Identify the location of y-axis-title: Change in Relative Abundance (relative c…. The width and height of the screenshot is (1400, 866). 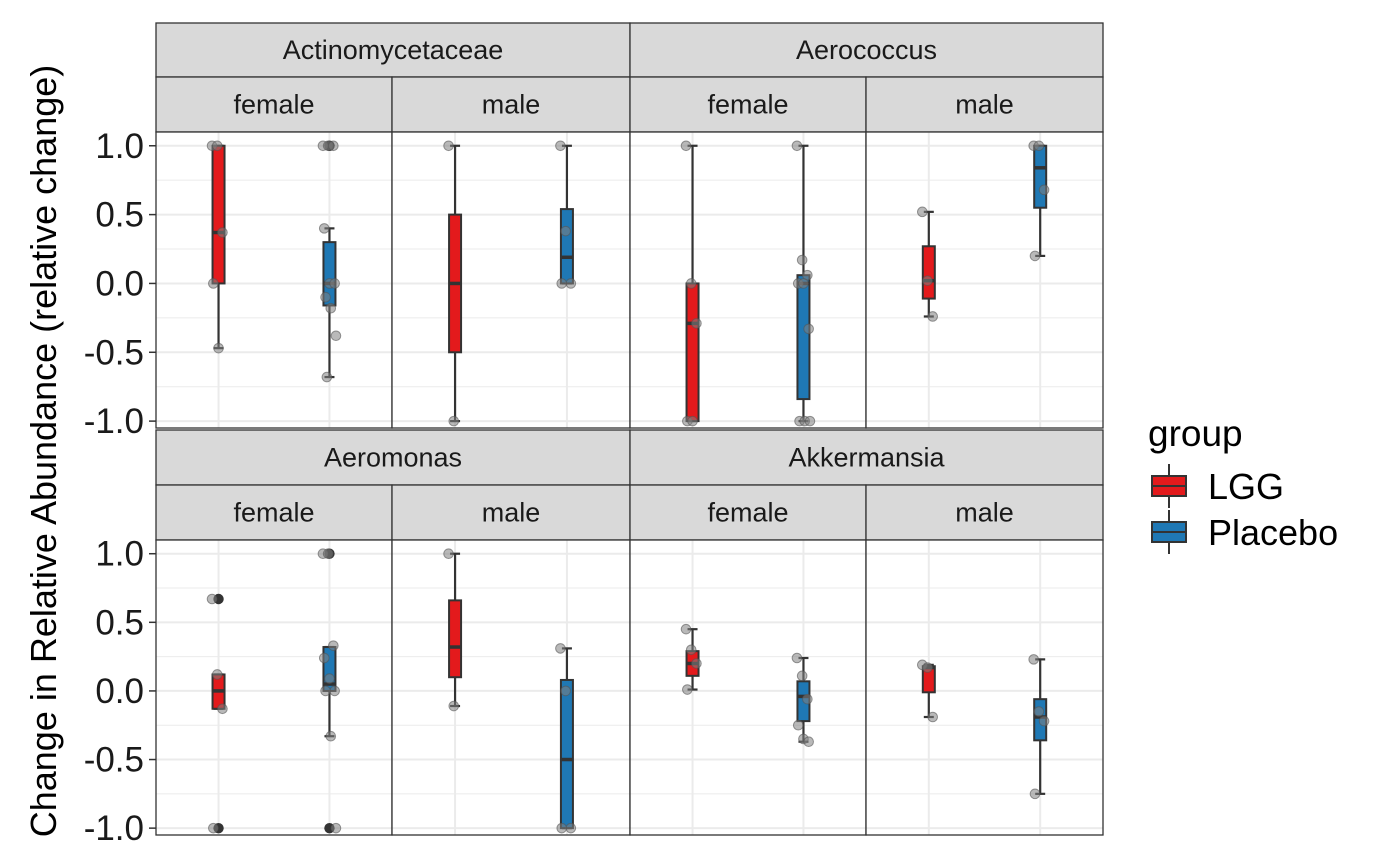
(43, 451).